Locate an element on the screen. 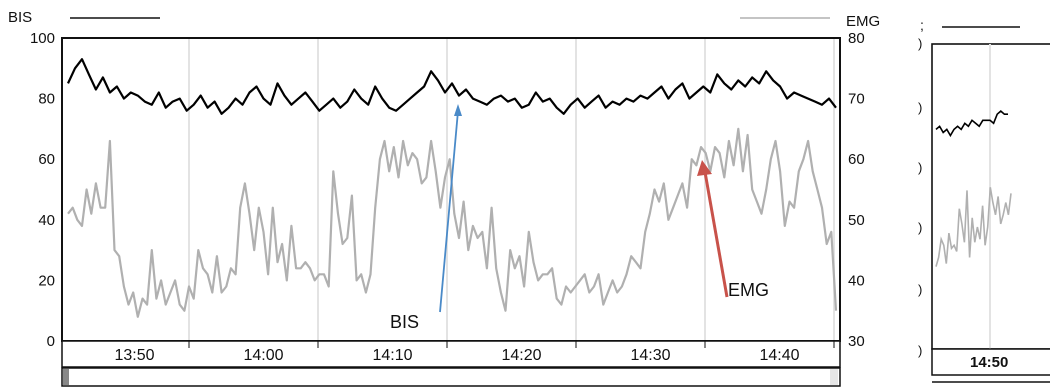 The image size is (1050, 391). right-tick-label: 80 is located at coordinates (856, 38).